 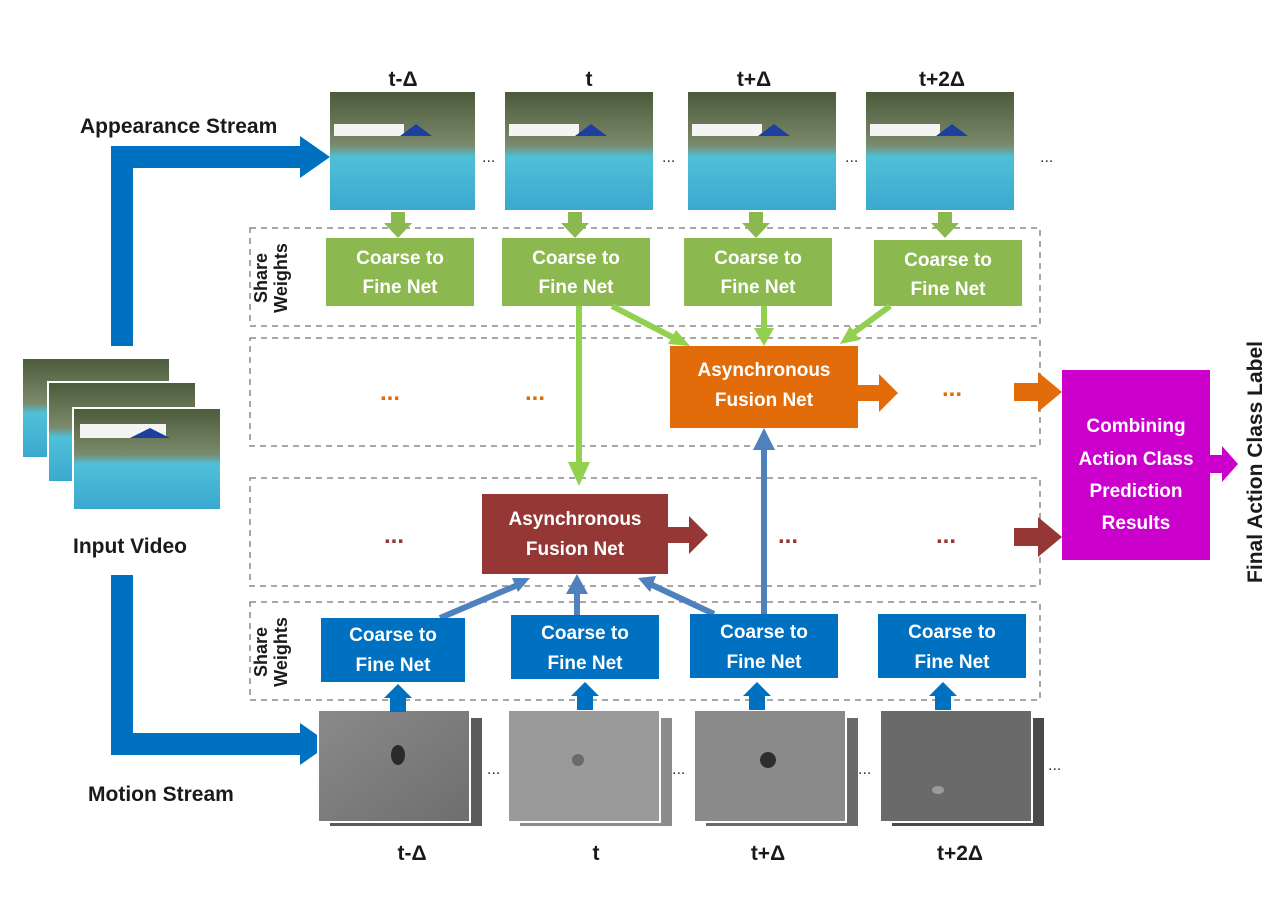 I want to click on orange-fusion-row-frame, so click(x=645, y=392).